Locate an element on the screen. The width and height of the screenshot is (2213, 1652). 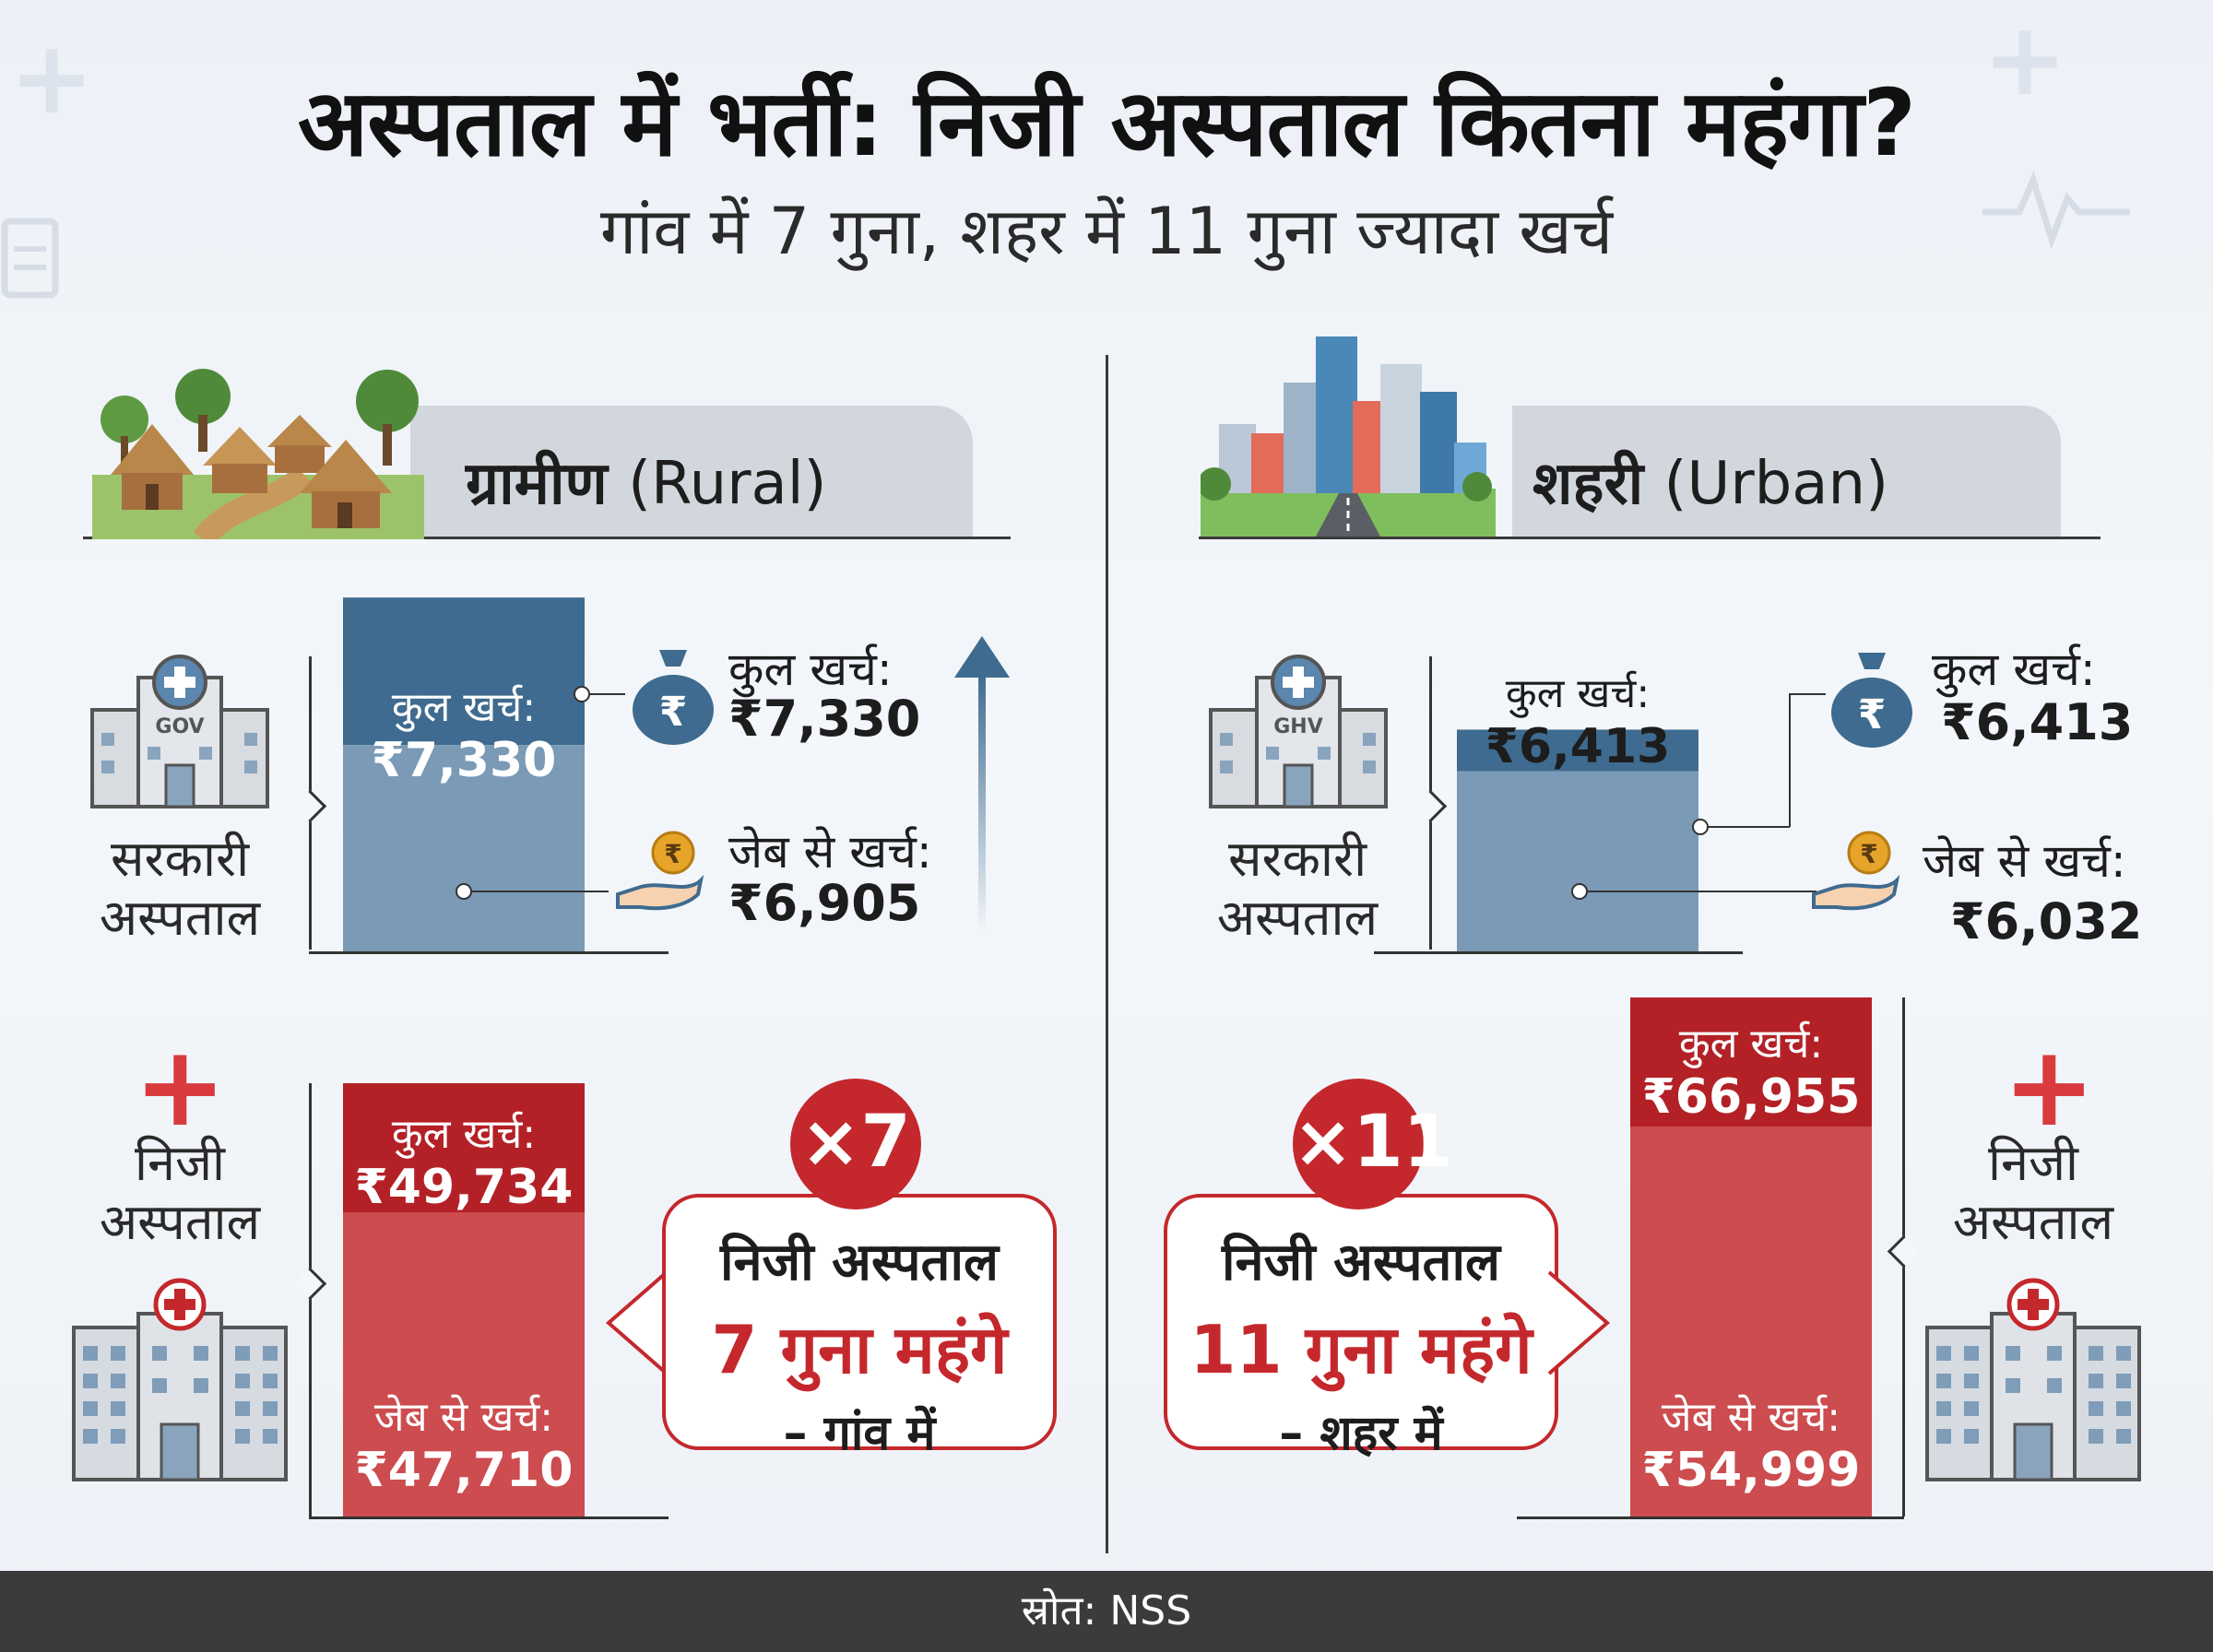
rural-govt-baseline is located at coordinates (489, 952).